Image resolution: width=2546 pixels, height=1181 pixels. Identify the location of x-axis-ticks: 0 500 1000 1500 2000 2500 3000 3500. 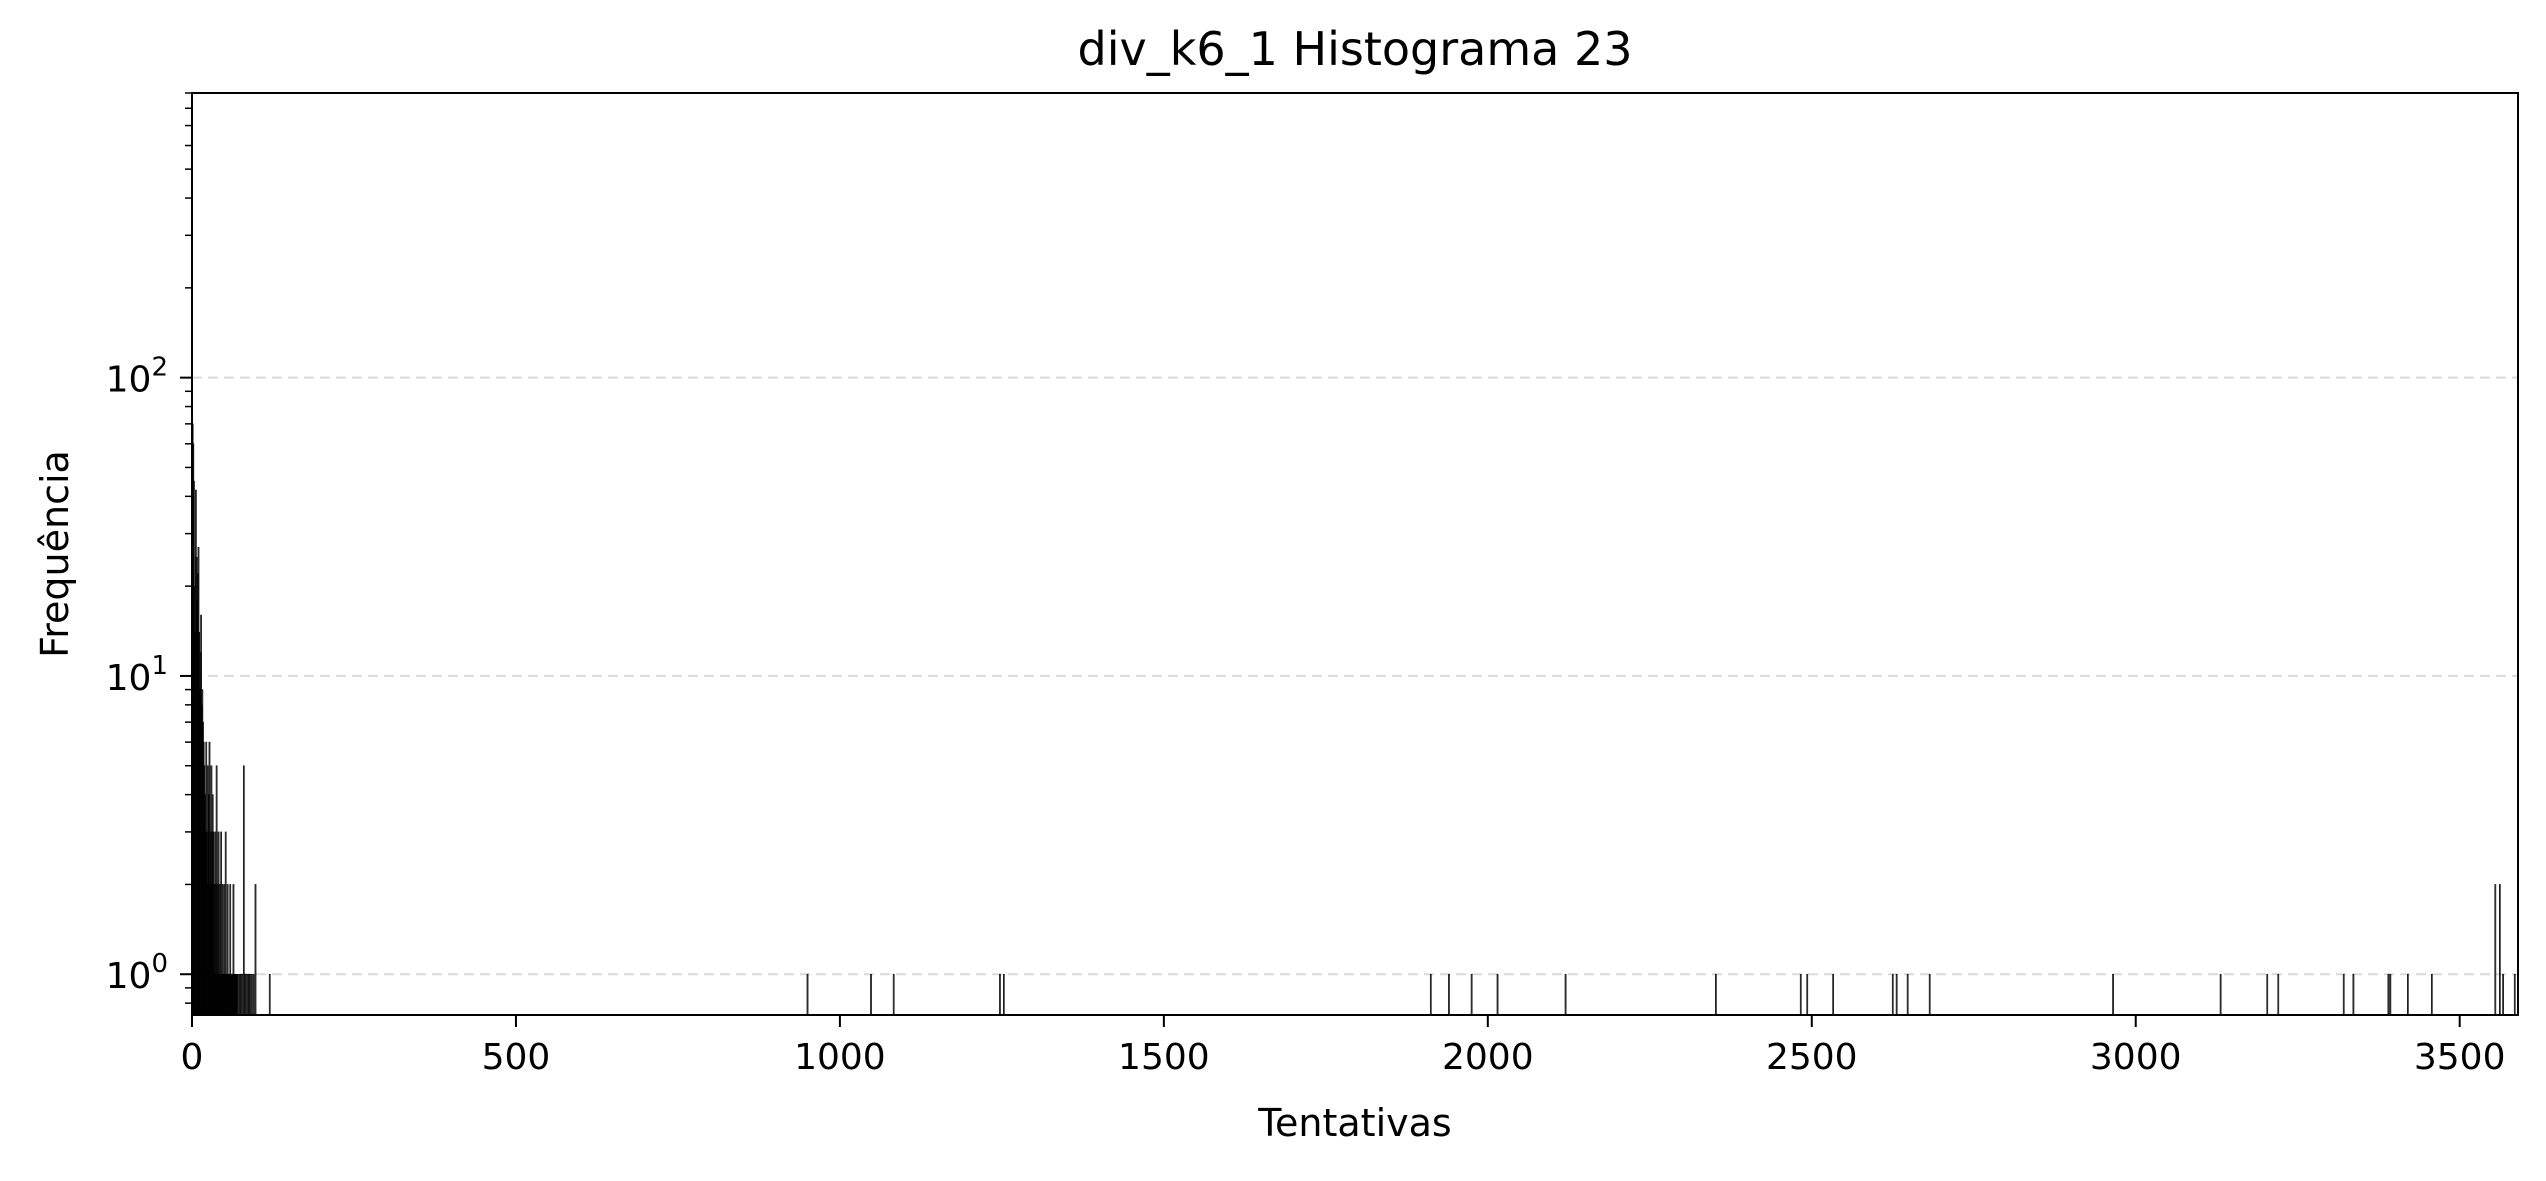
(1343, 1046).